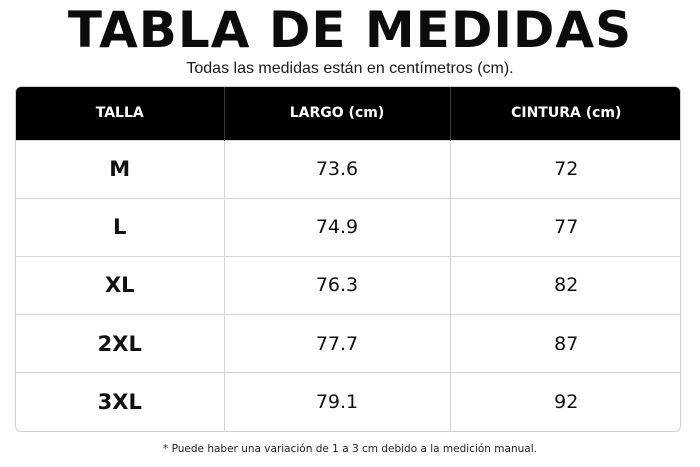 Image resolution: width=700 pixels, height=467 pixels. I want to click on cintura-cell: 77, so click(565, 227).